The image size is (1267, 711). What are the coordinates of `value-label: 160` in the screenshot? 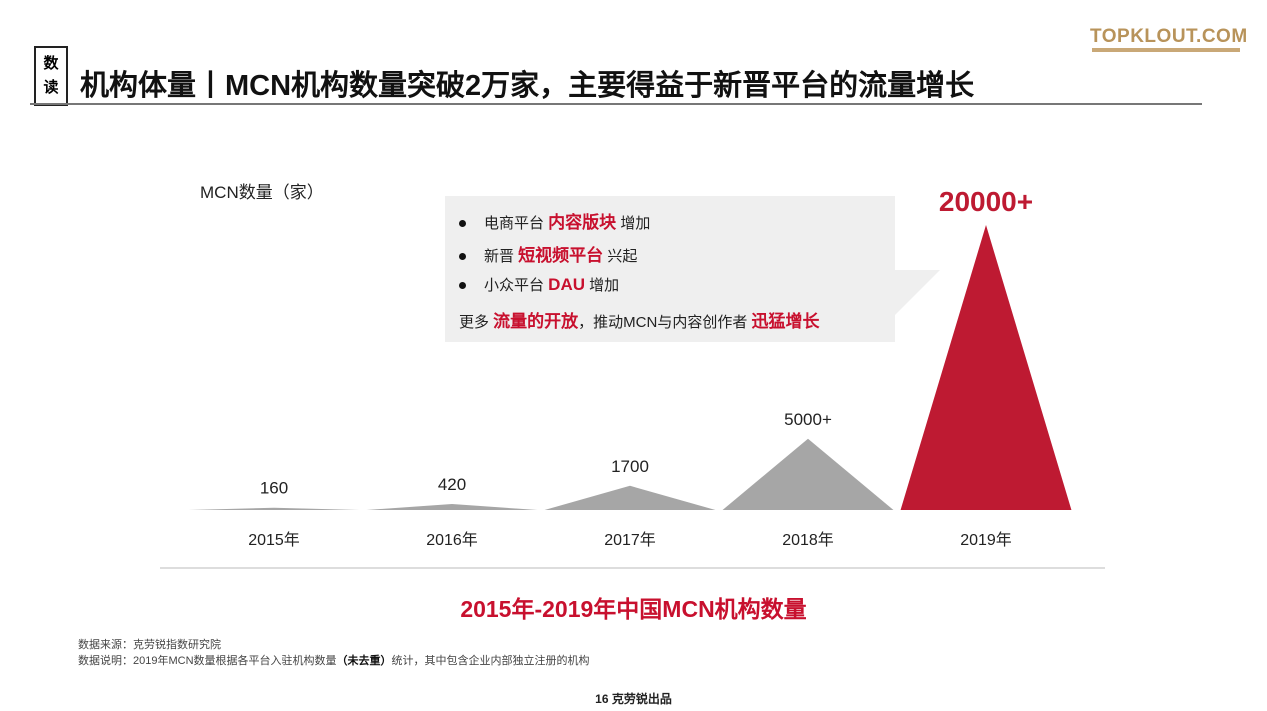 It's located at (274, 488).